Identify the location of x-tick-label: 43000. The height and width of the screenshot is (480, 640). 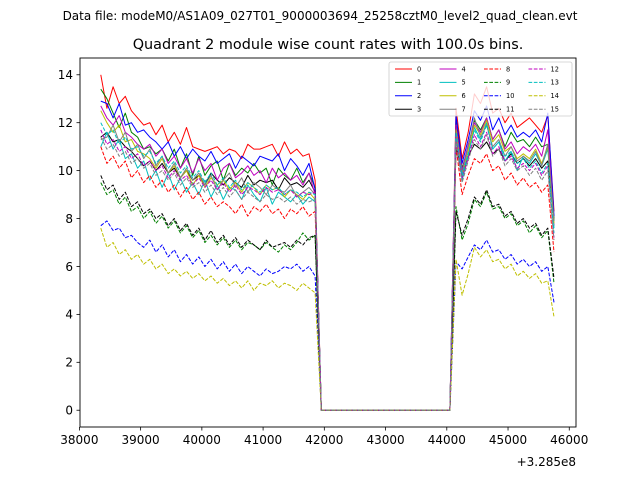
(385, 440).